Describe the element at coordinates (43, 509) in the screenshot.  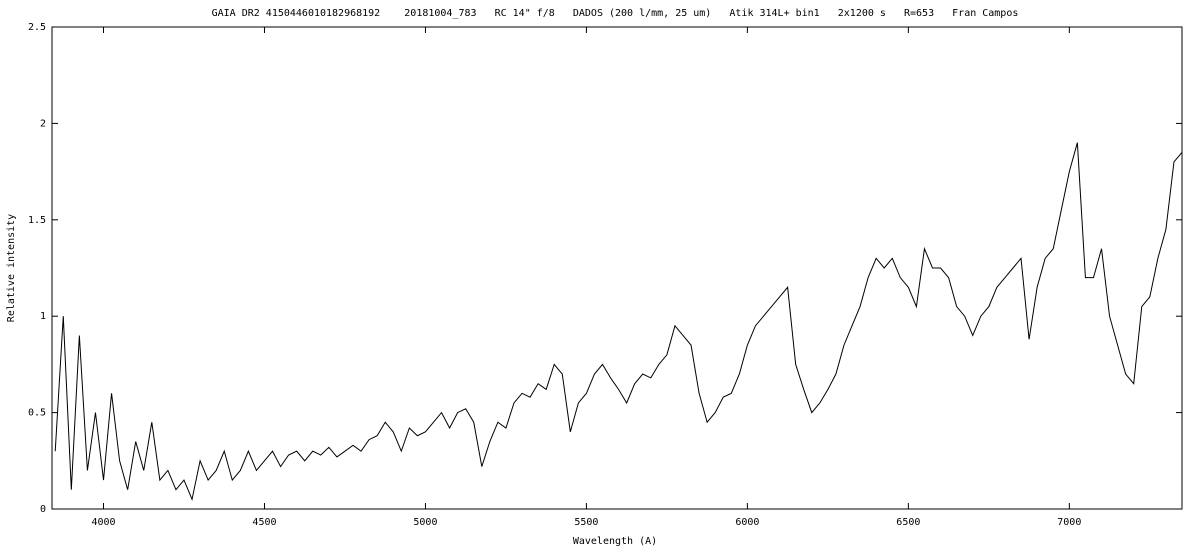
I see `y-tick-label: 0` at that location.